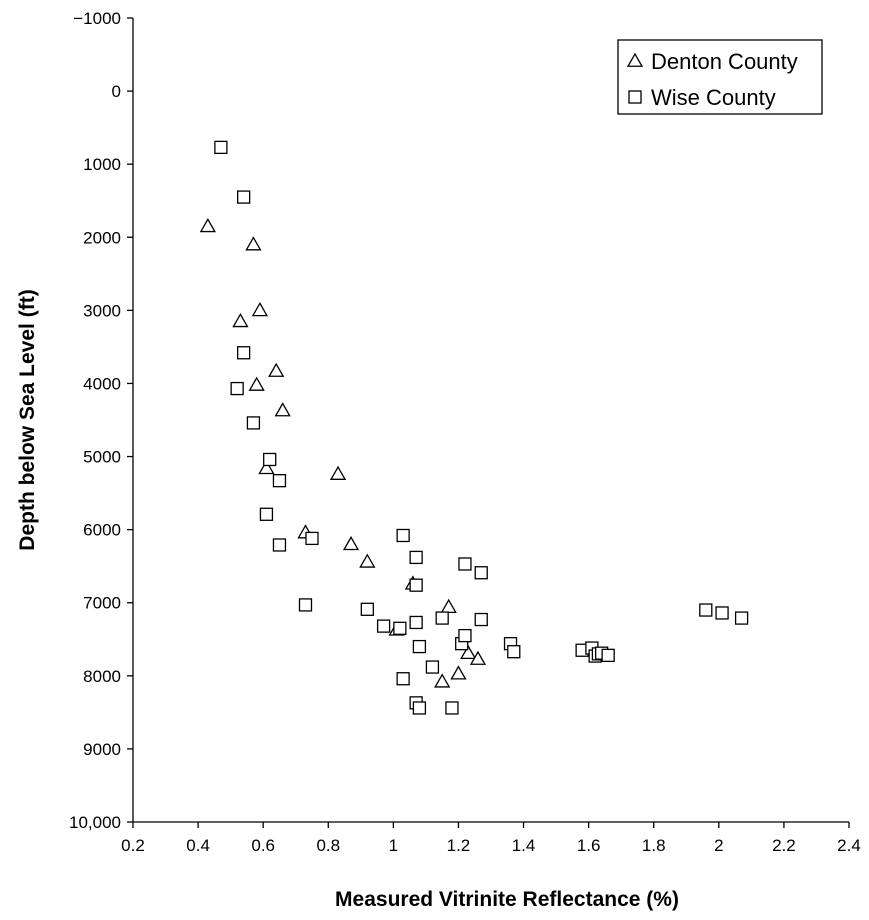  I want to click on y-tick-label: 6000, so click(102, 530).